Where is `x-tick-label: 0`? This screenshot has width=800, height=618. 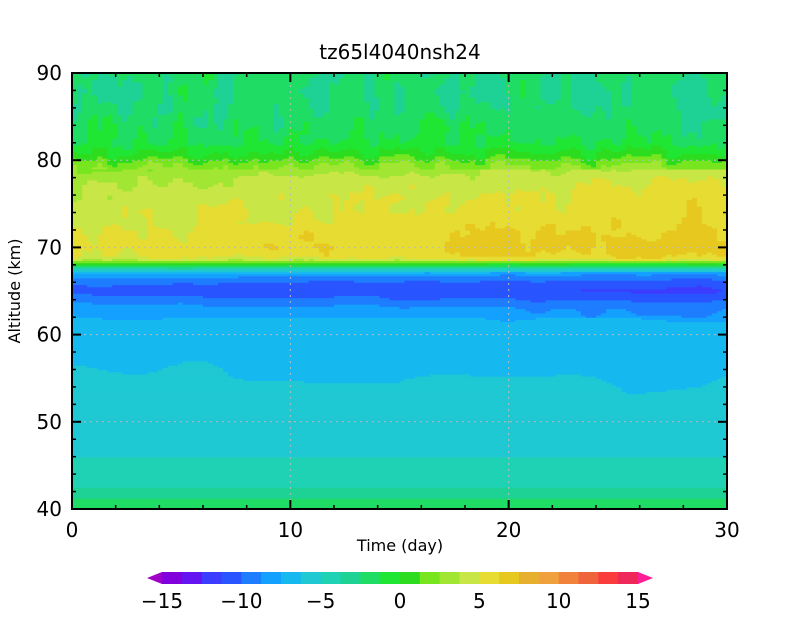
x-tick-label: 0 is located at coordinates (72, 530).